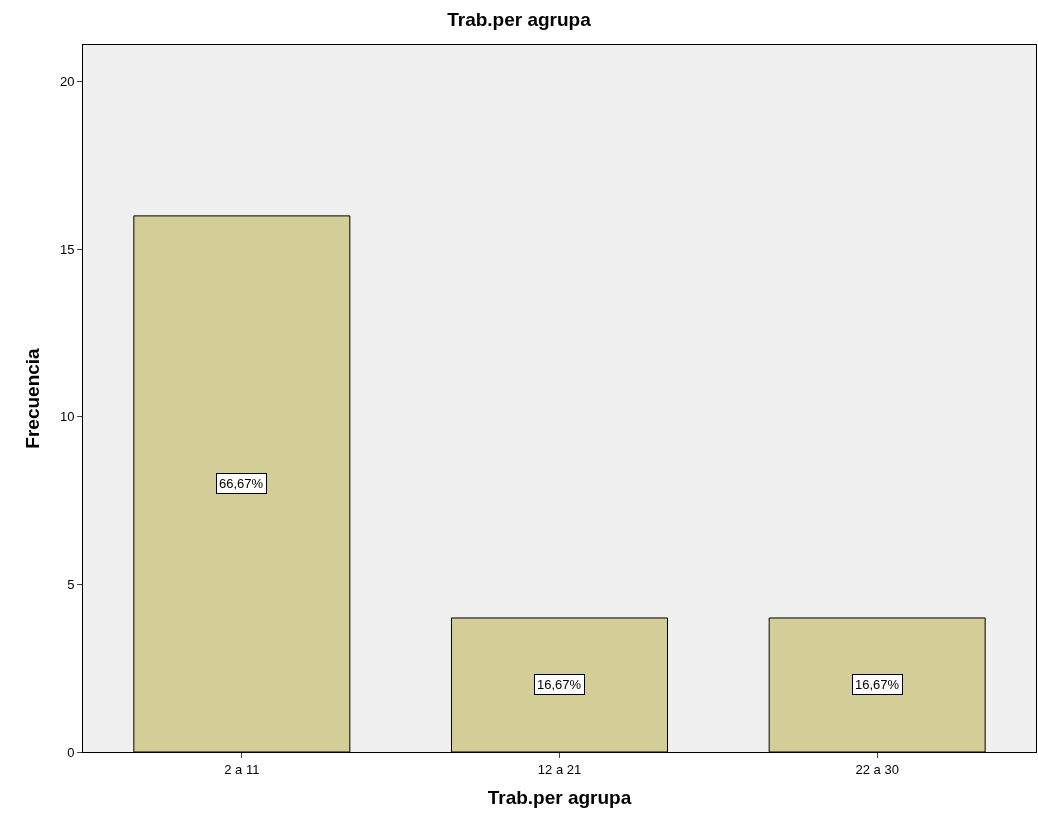 Image resolution: width=1038 pixels, height=834 pixels. Describe the element at coordinates (67, 82) in the screenshot. I see `y-tick-label: 20` at that location.